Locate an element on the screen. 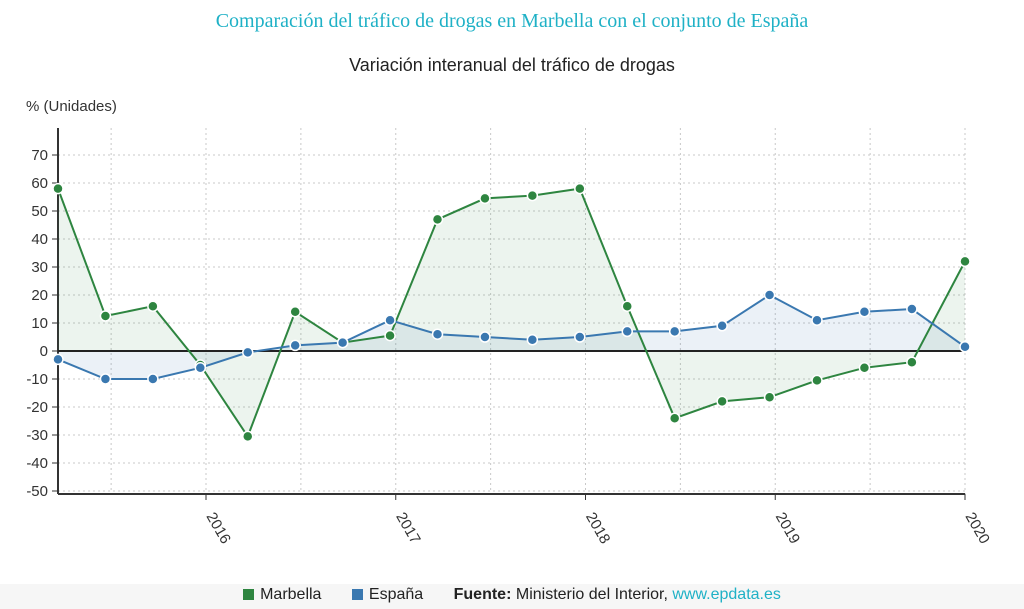 Image resolution: width=1024 pixels, height=609 pixels. y-tick-label: 70 is located at coordinates (39, 155).